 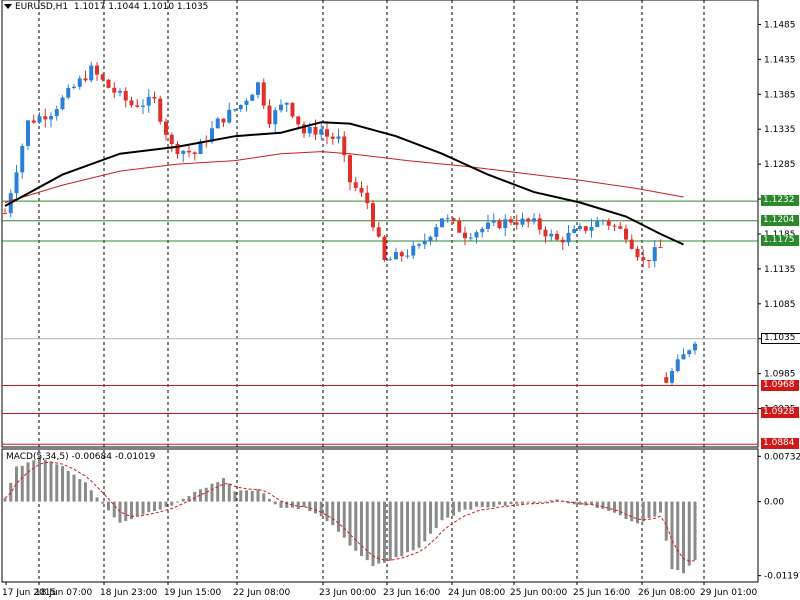 I want to click on dropdown-triangle-icon, so click(x=8, y=6).